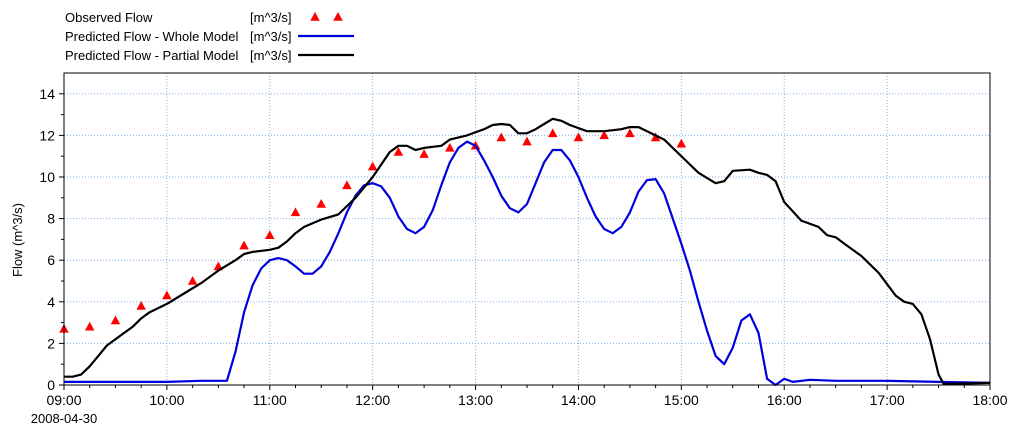  I want to click on y-tick-label: 12, so click(47, 135).